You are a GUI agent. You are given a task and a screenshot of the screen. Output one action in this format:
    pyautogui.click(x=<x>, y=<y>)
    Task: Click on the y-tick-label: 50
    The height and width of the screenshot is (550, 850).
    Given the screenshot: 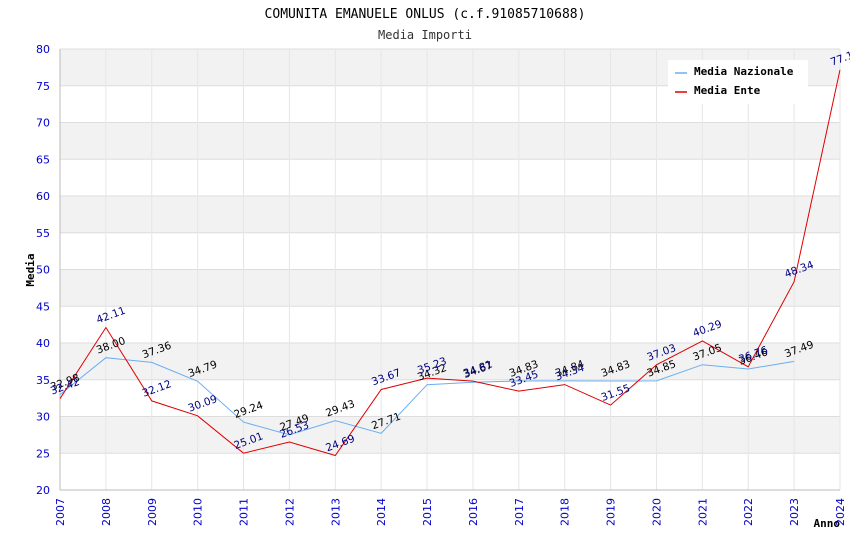 What is the action you would take?
    pyautogui.click(x=43, y=270)
    